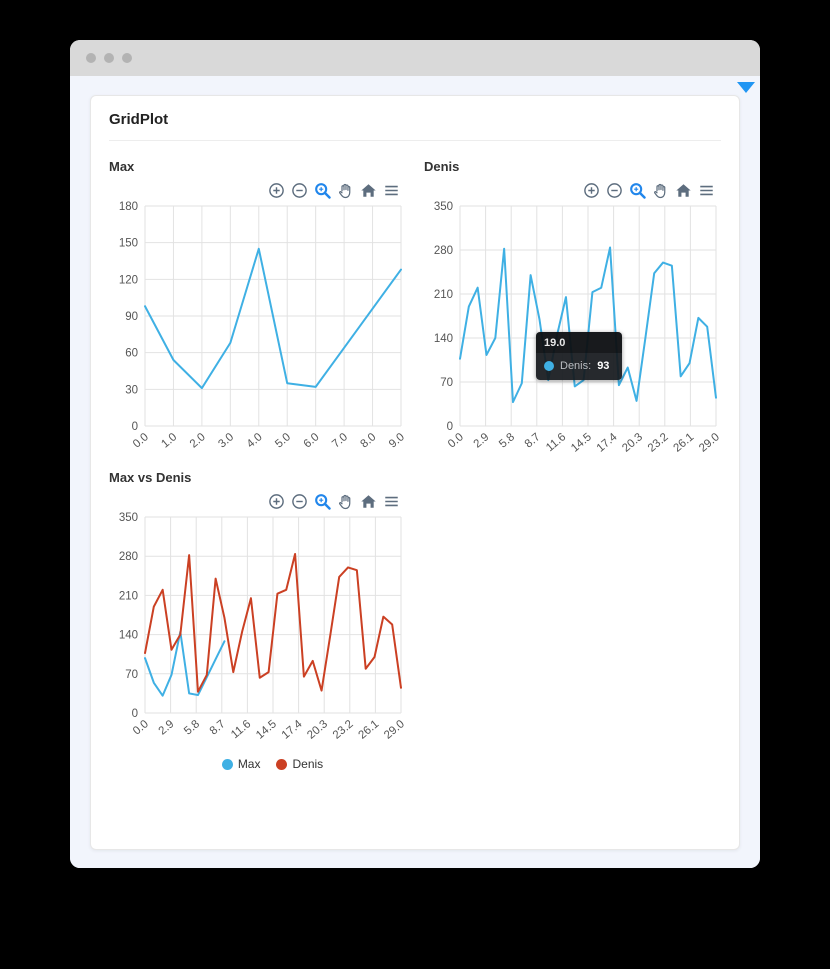  Describe the element at coordinates (227, 764) in the screenshot. I see `legend-dot-max` at that location.